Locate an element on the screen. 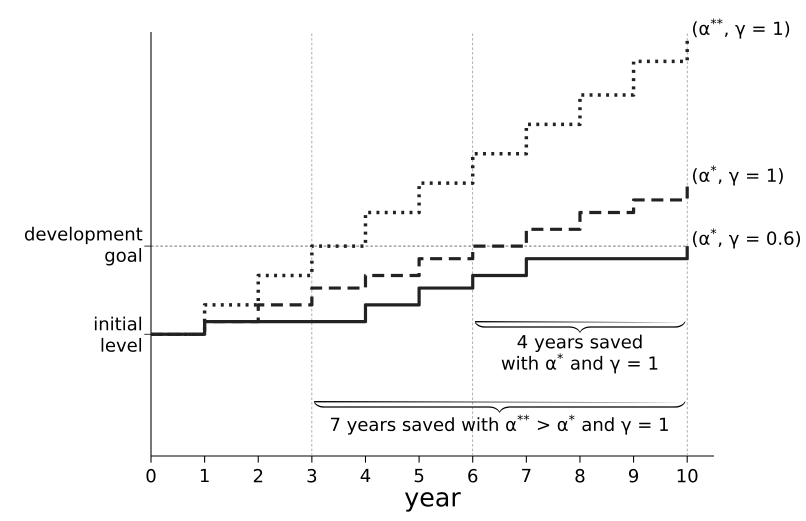 The height and width of the screenshot is (521, 806). x-tick-label: 10 is located at coordinates (688, 475).